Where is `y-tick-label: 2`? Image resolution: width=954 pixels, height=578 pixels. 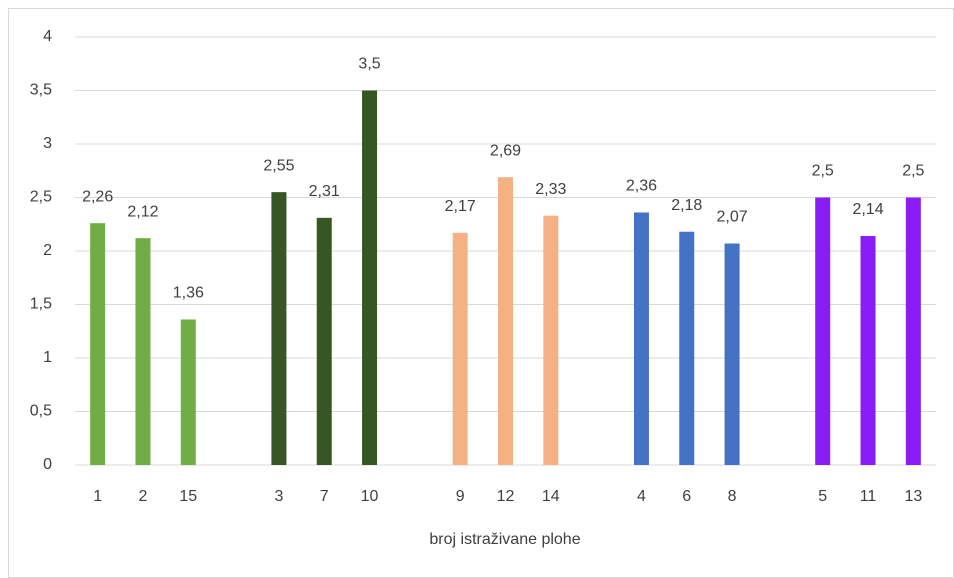
y-tick-label: 2 is located at coordinates (47, 250).